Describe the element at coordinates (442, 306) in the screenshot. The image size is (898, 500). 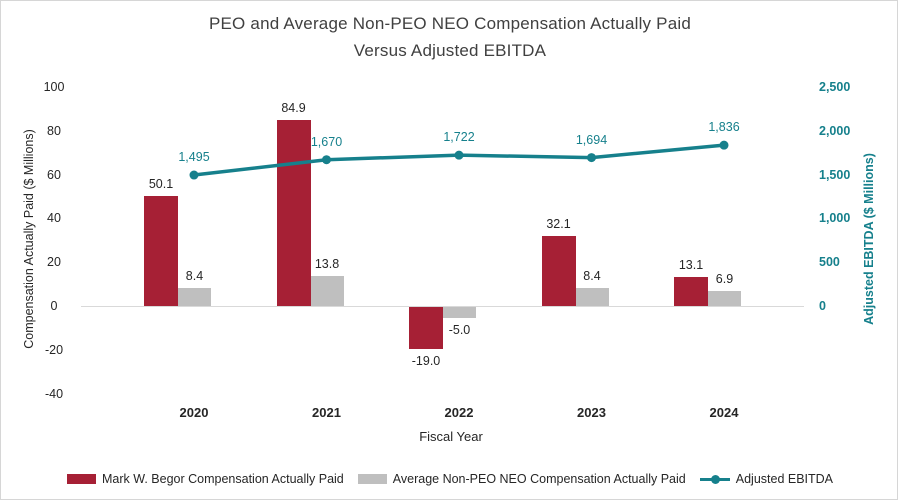
I see `x-axis-line` at that location.